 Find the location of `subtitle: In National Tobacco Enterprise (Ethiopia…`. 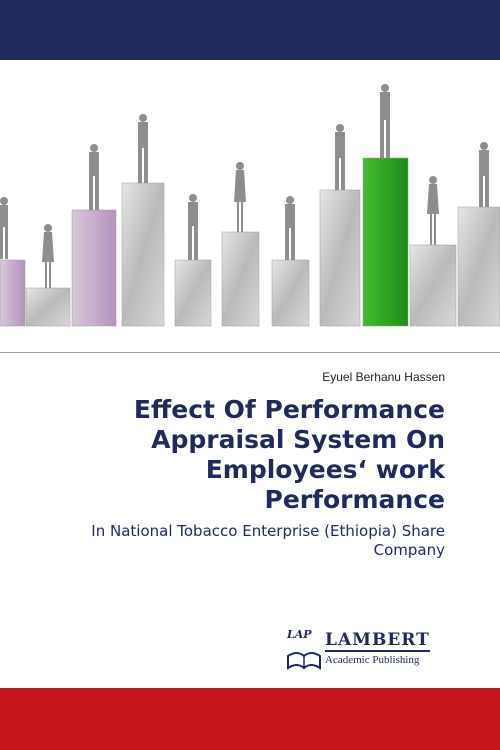

subtitle: In National Tobacco Enterprise (Ethiopia… is located at coordinates (268, 540).